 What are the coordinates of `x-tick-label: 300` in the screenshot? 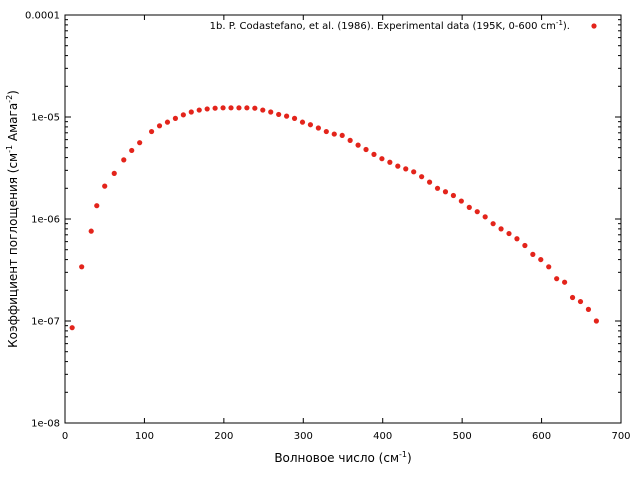 It's located at (303, 436).